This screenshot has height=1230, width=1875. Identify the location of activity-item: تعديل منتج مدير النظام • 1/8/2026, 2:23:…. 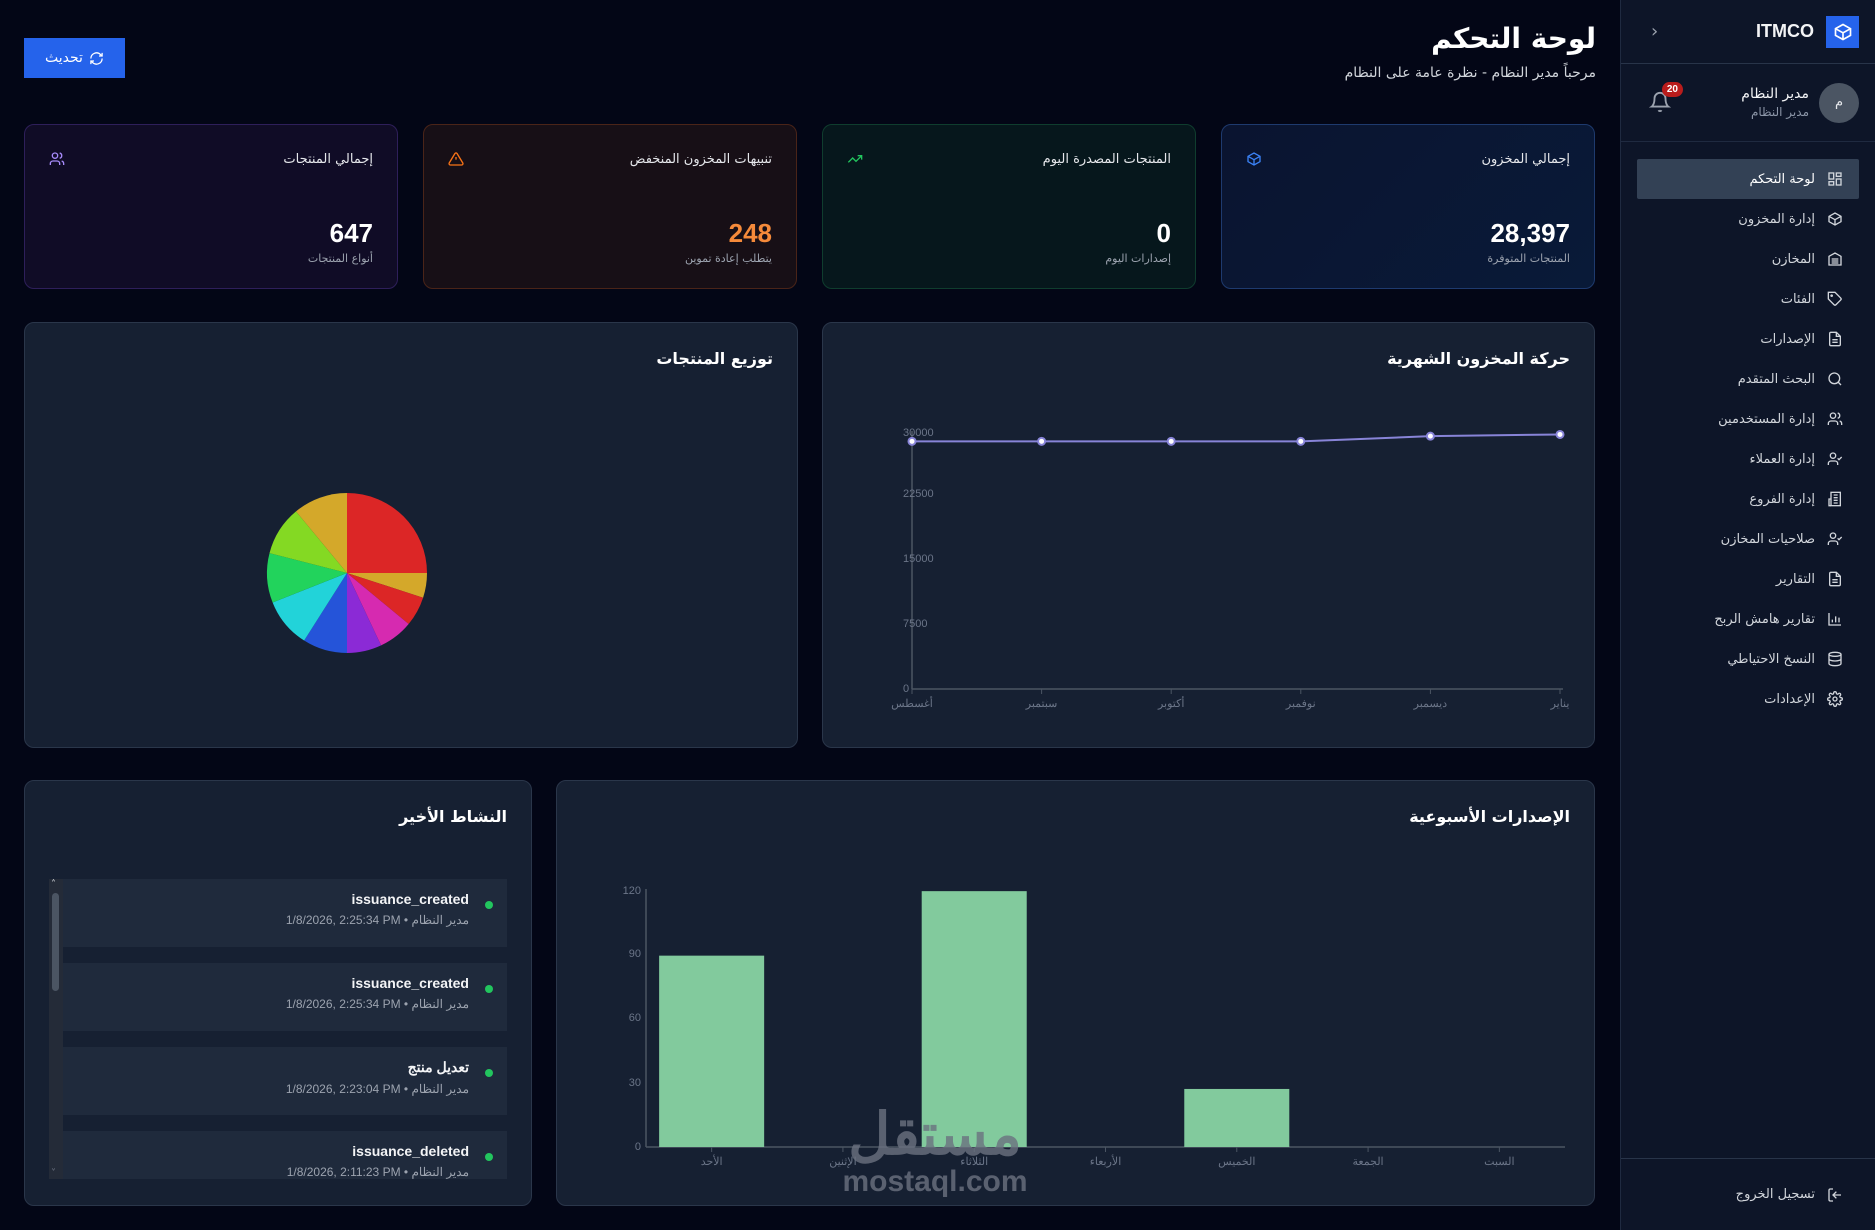
(285, 1081).